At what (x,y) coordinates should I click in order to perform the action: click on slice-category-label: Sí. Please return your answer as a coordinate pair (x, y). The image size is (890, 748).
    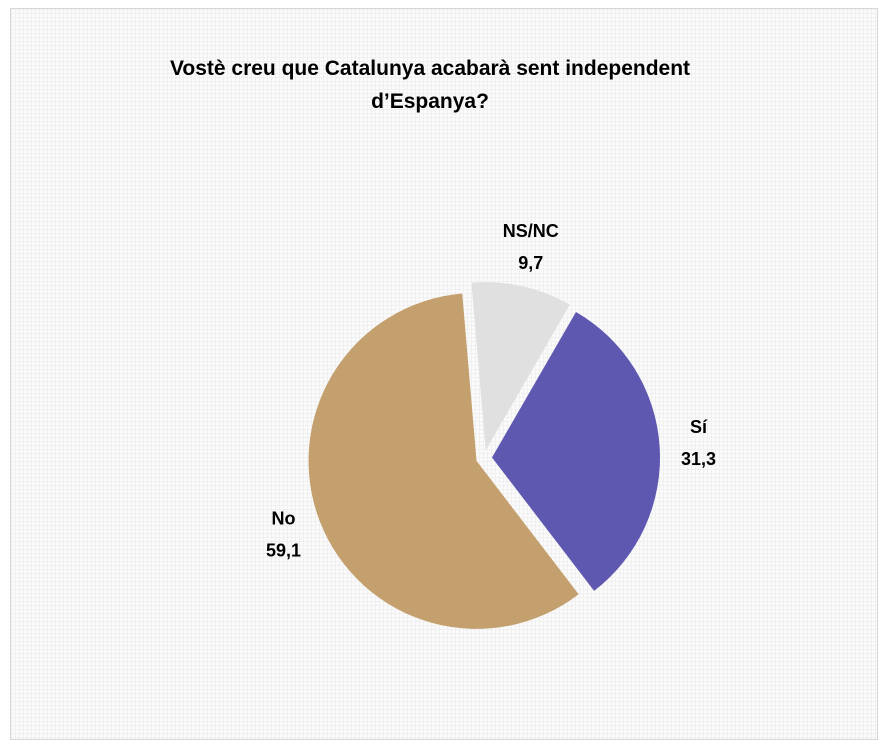
    Looking at the image, I should click on (699, 427).